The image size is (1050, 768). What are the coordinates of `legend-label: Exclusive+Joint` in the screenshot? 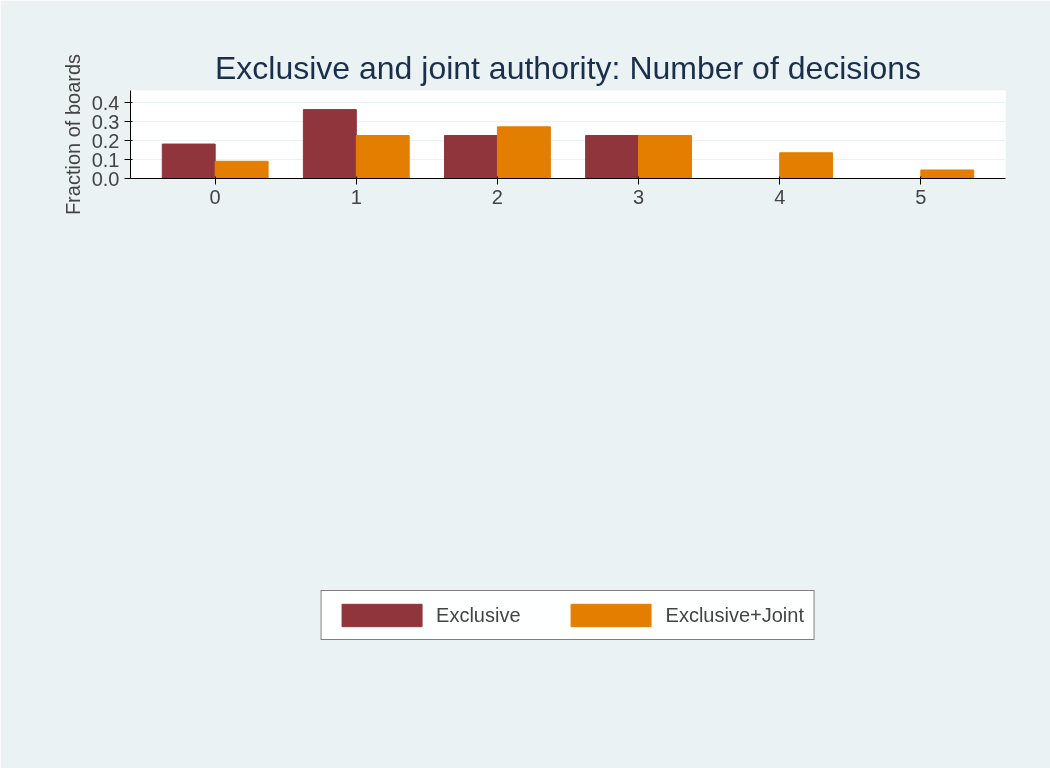 It's located at (734, 615).